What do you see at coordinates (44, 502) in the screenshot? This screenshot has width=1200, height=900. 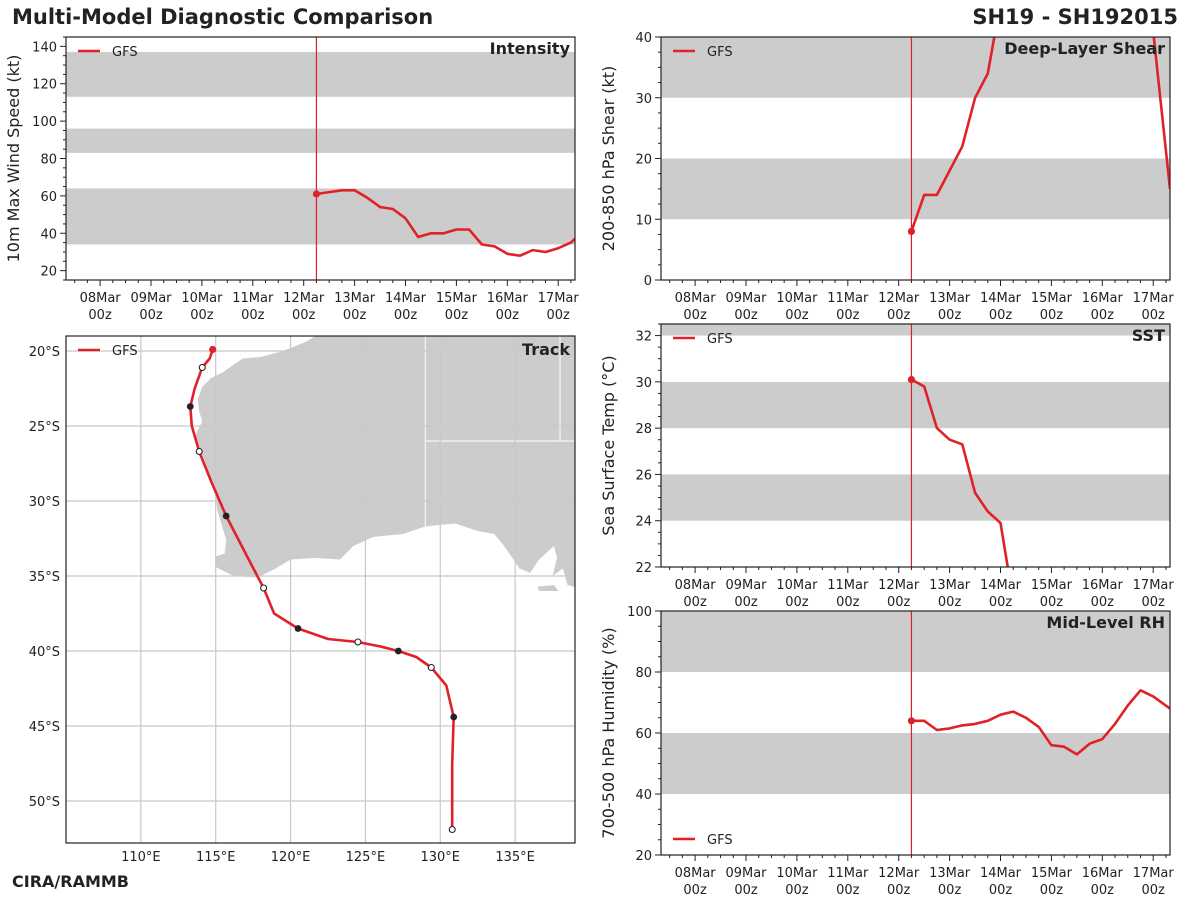 I see `track-lat-label--30: 30°S` at bounding box center [44, 502].